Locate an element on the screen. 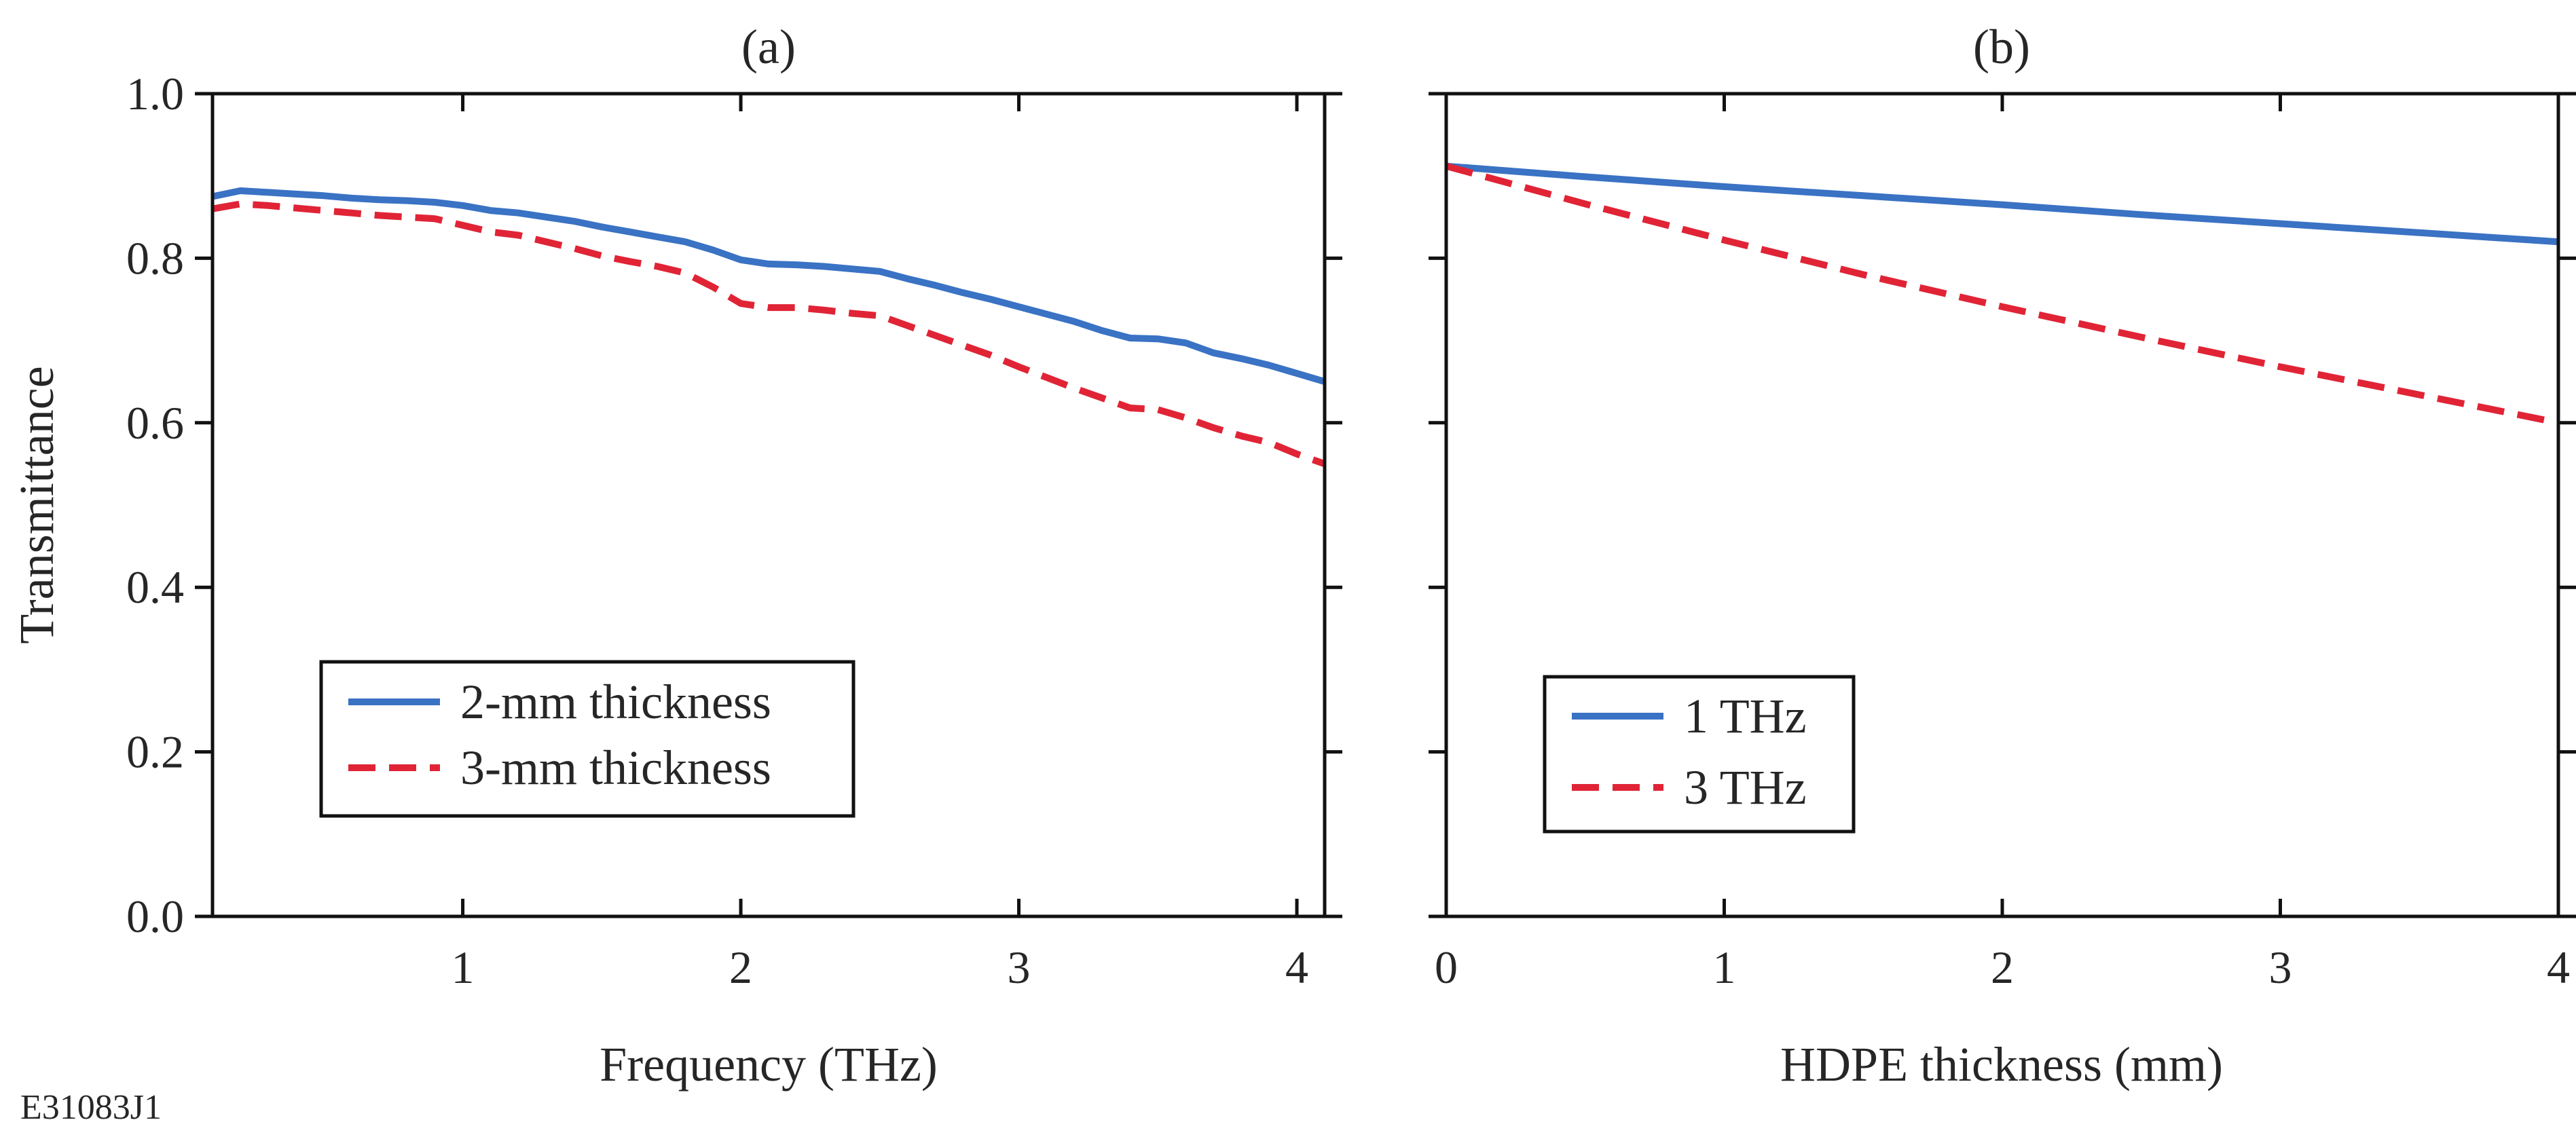  series-line-3-thz is located at coordinates (2002, 294).